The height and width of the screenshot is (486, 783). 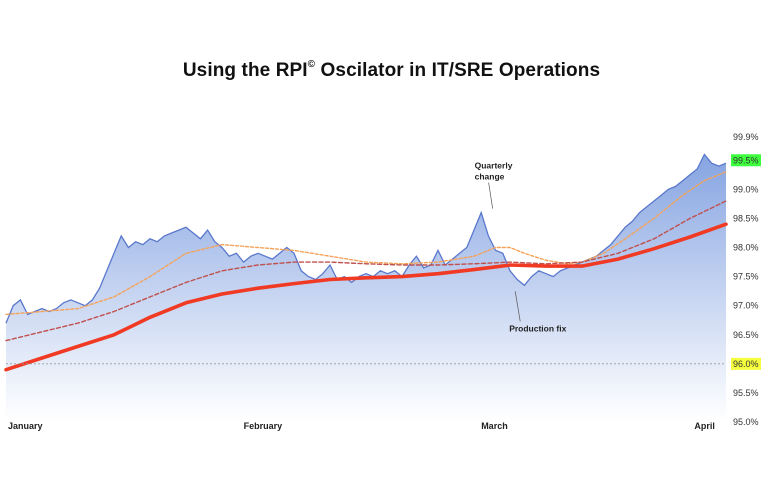 I want to click on x-tick-label: April, so click(x=704, y=426).